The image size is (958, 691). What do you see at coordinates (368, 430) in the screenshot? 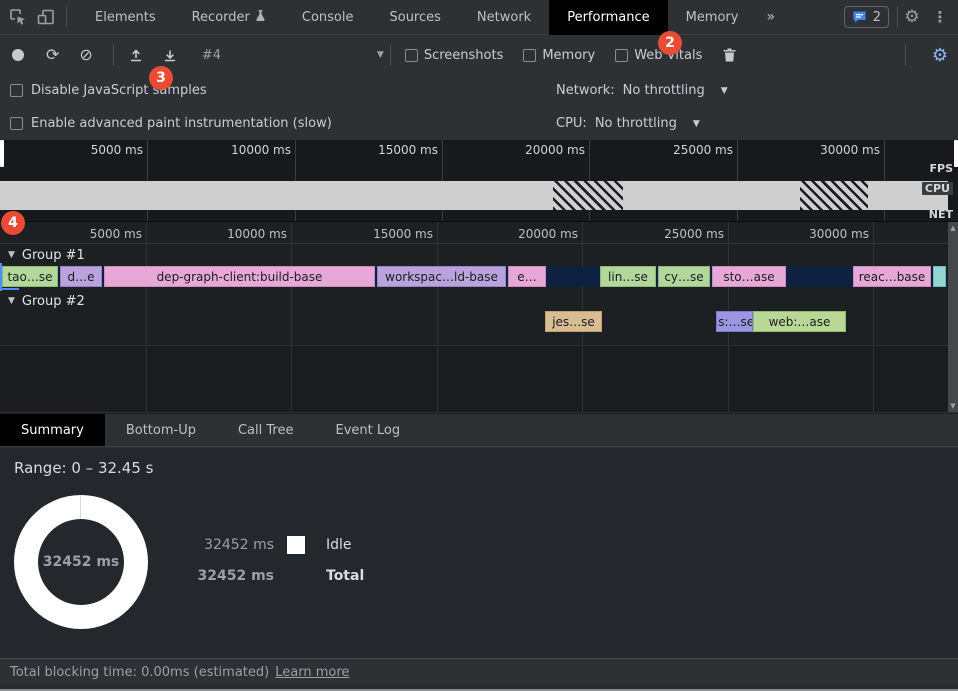
I see `detail-tab-event-log: Event Log` at bounding box center [368, 430].